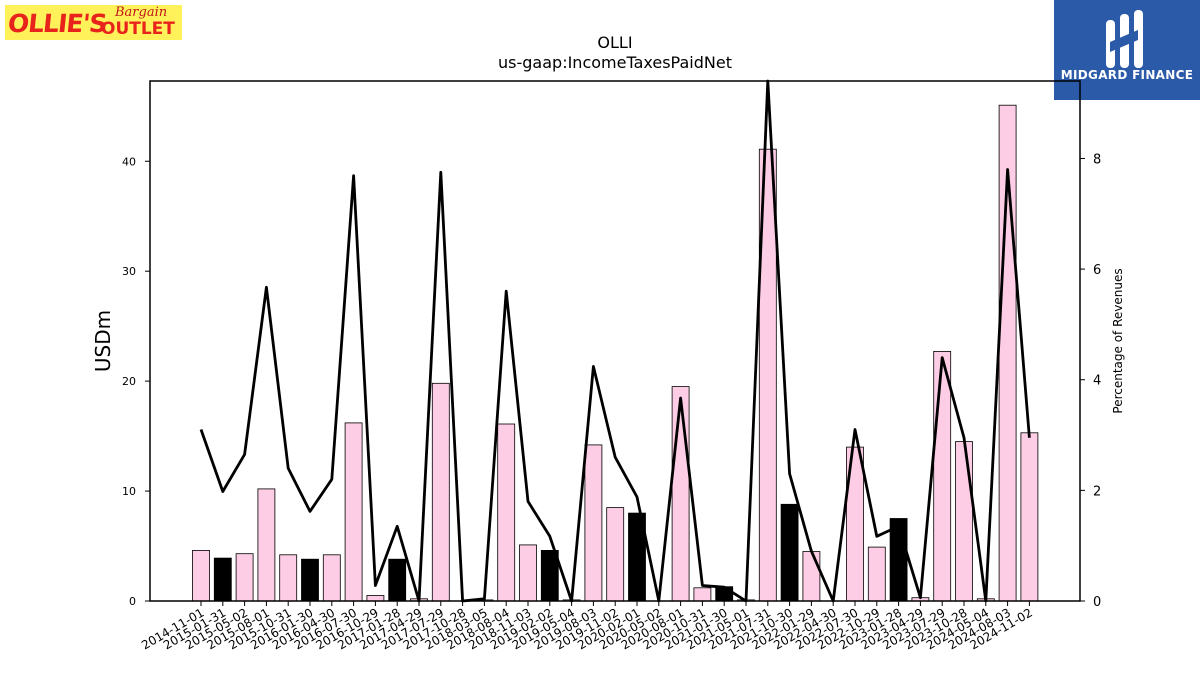  What do you see at coordinates (93, 22) in the screenshot?
I see `ollies-logo: OLLIE'S Bargain OUTLET` at bounding box center [93, 22].